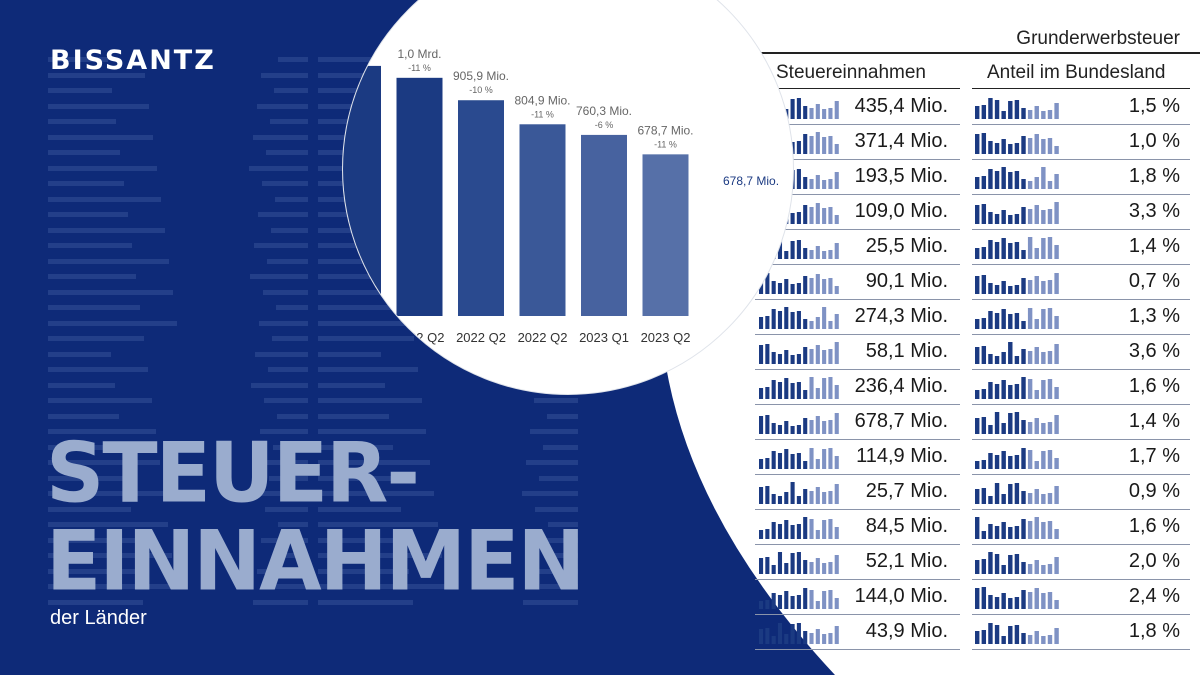  What do you see at coordinates (98, 618) in the screenshot?
I see `subheadline: der Länder` at bounding box center [98, 618].